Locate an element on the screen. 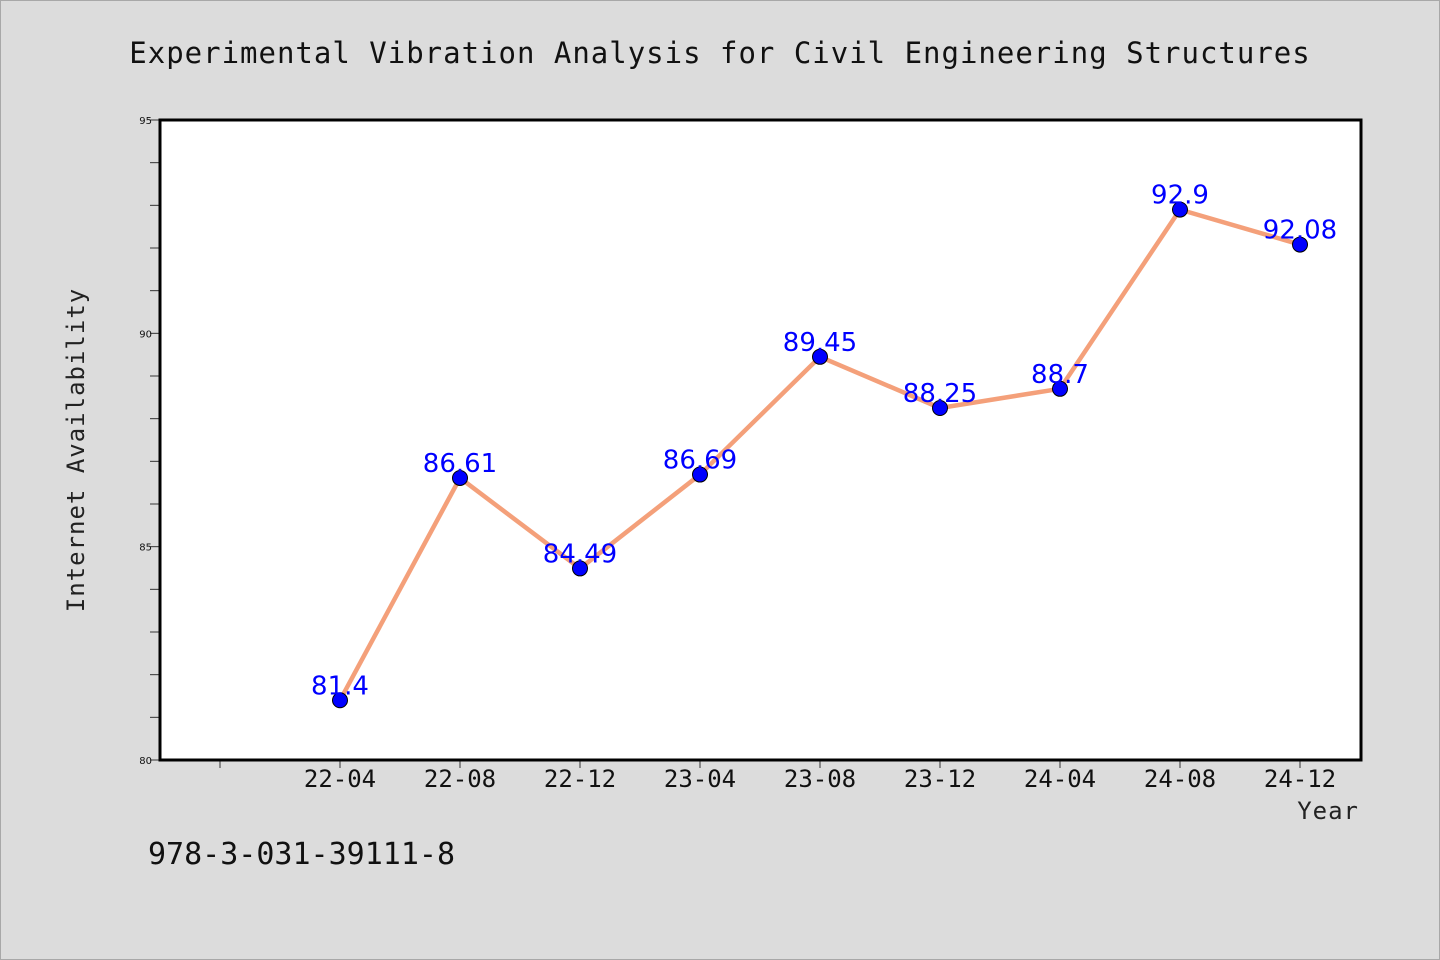  y-axis-label: Internet Availability is located at coordinates (76, 450).